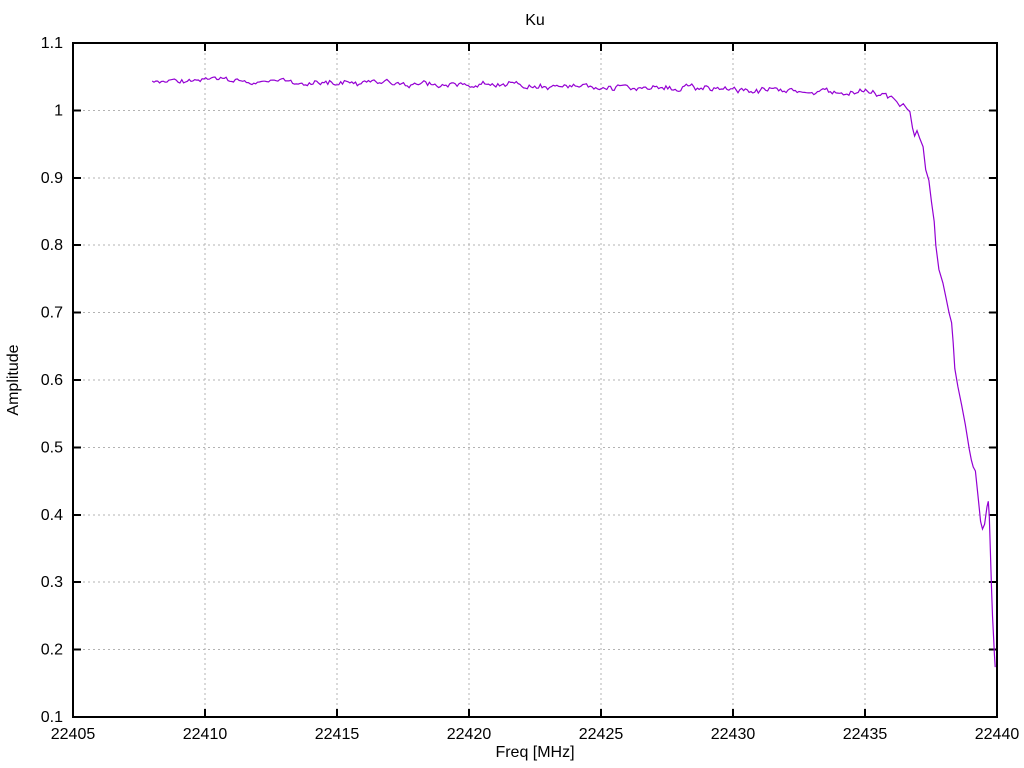  Describe the element at coordinates (52, 582) in the screenshot. I see `y-tick-label: 0.3` at that location.